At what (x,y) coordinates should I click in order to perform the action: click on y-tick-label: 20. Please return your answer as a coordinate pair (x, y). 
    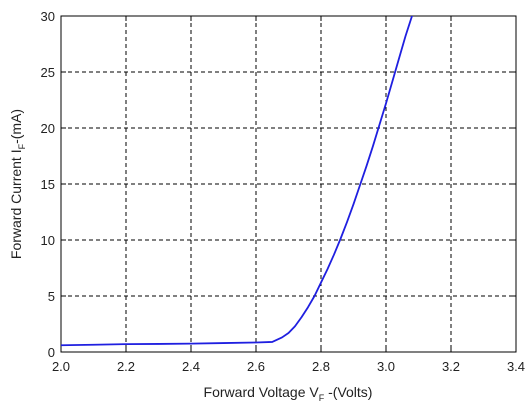
    Looking at the image, I should click on (48, 128).